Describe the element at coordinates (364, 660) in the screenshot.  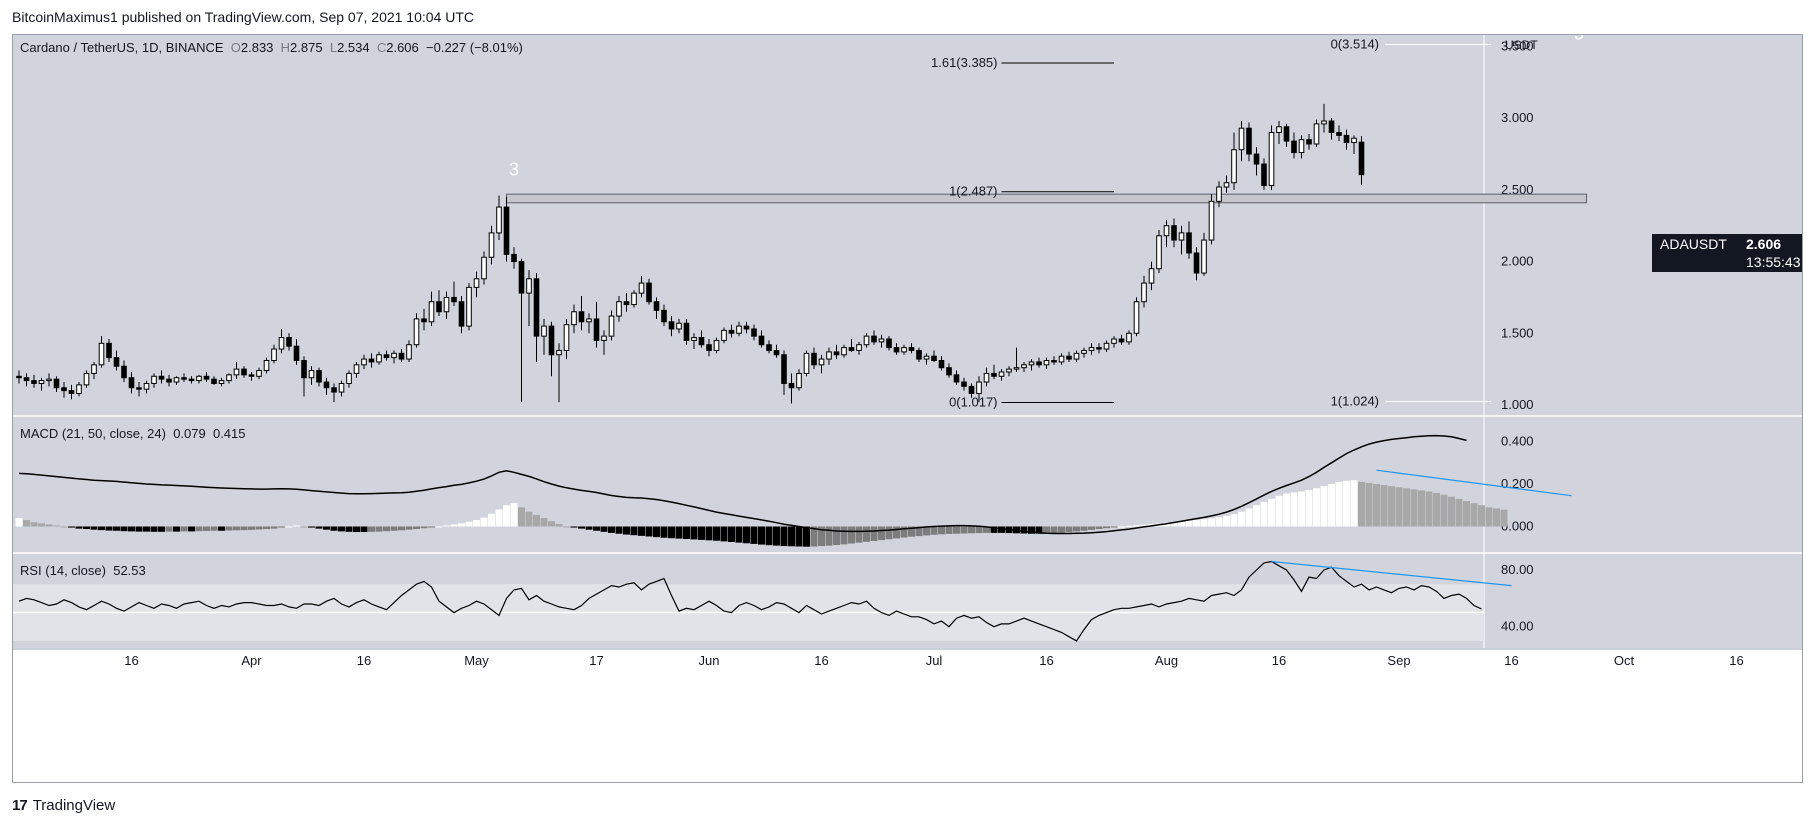
I see `time-axis-tick: 16` at that location.